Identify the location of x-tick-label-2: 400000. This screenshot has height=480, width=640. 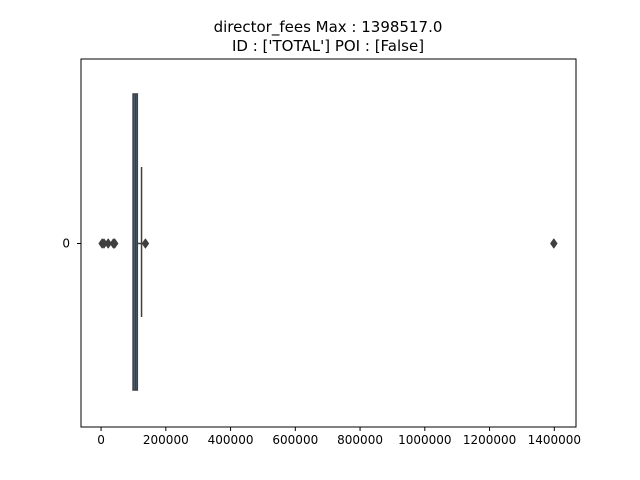
(231, 440).